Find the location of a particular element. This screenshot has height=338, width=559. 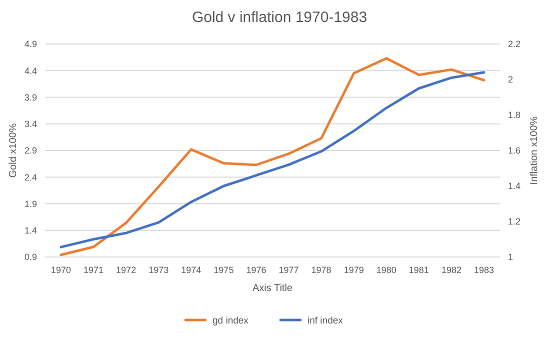

x-tick-label: 1973 is located at coordinates (158, 270).